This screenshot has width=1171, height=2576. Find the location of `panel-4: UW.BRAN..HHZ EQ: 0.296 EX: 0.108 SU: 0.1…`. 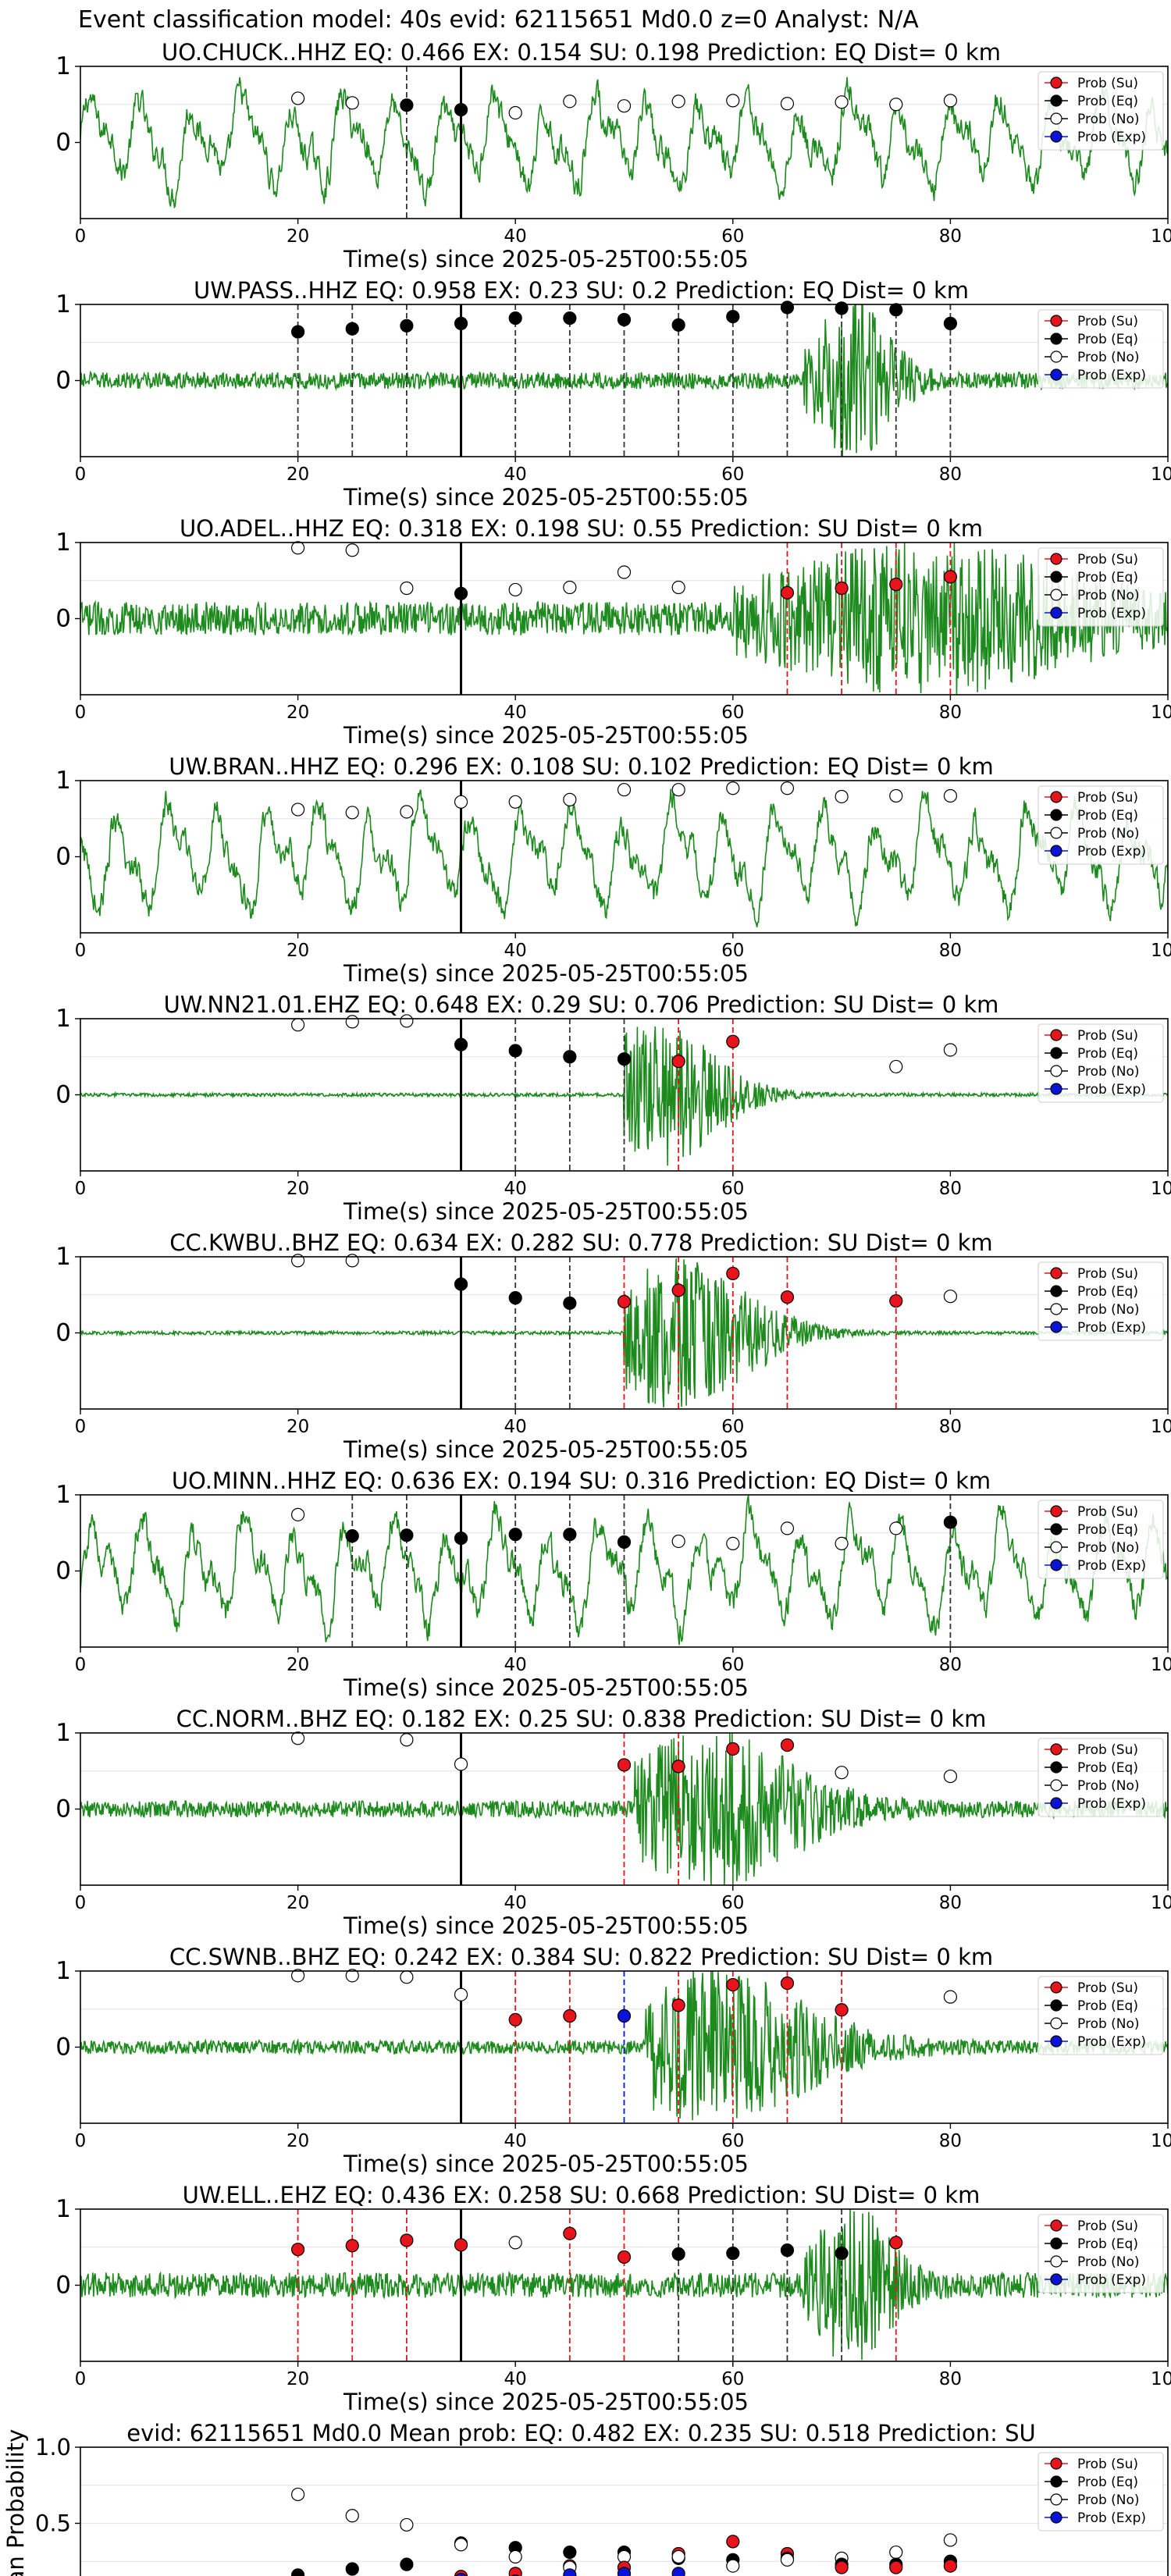

panel-4: UW.BRAN..HHZ EQ: 0.296 EX: 0.108 SU: 0.1… is located at coordinates (613, 870).